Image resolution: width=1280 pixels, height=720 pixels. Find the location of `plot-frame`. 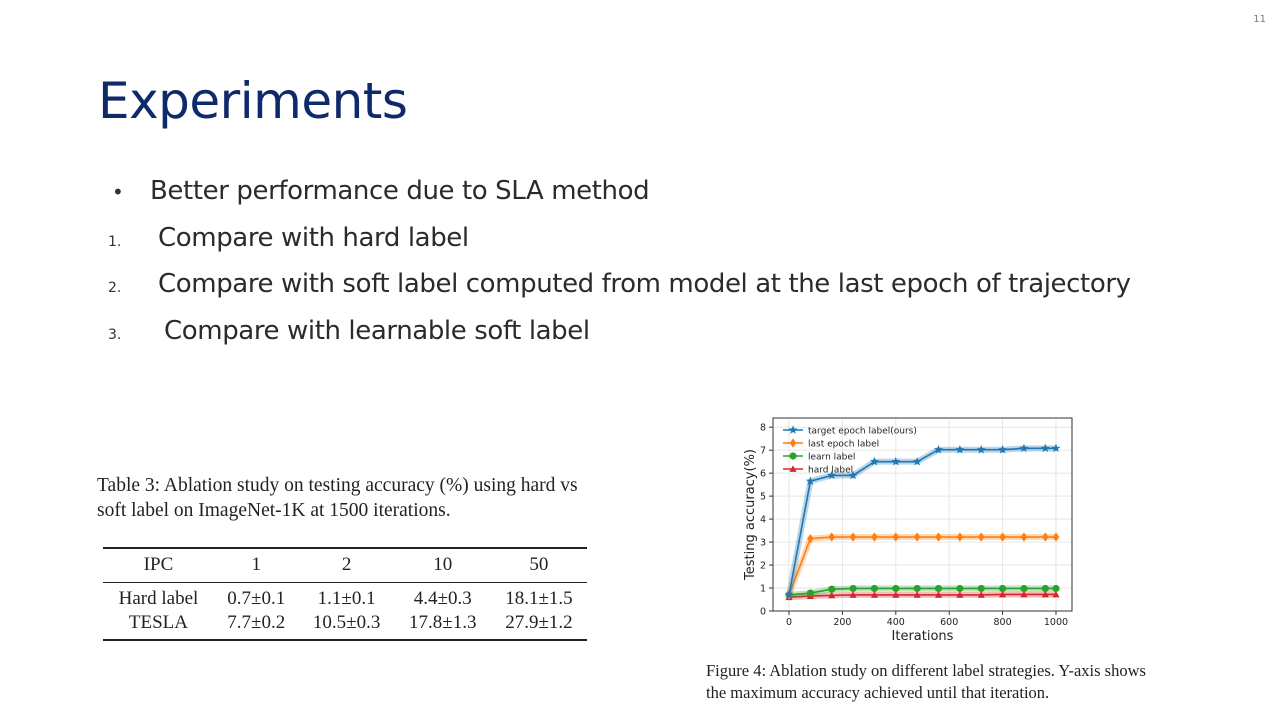

plot-frame is located at coordinates (922, 514).